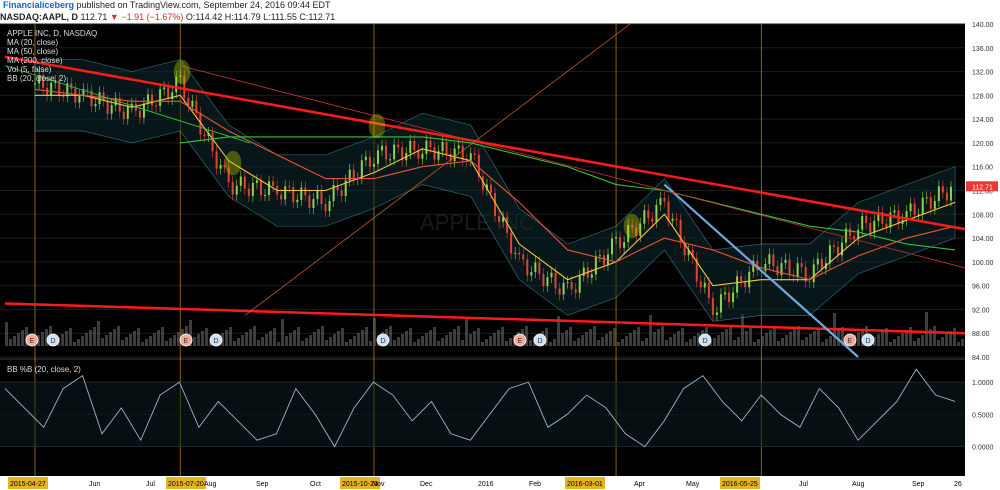 This screenshot has width=1000, height=490. I want to click on price-tick-label: 136.00, so click(983, 49).